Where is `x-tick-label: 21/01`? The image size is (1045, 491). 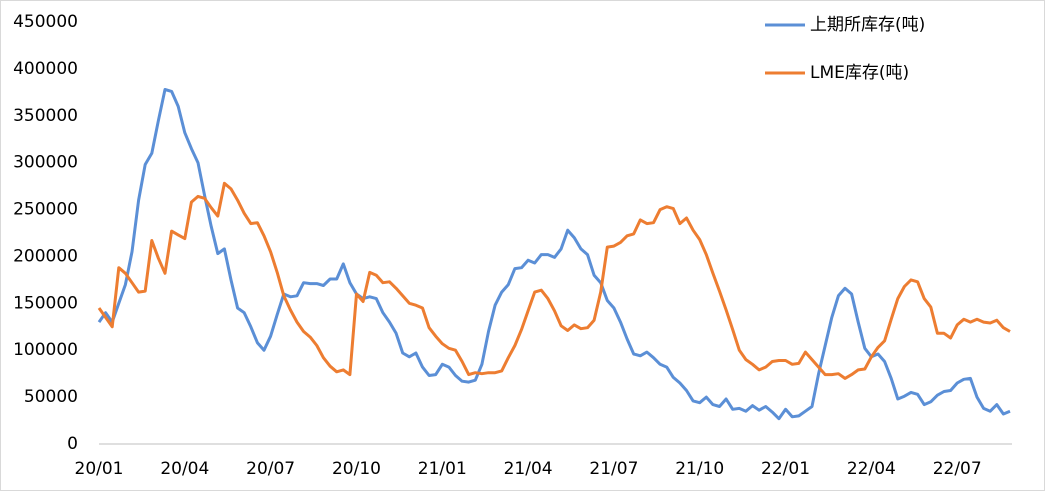
x-tick-label: 21/01 is located at coordinates (442, 469).